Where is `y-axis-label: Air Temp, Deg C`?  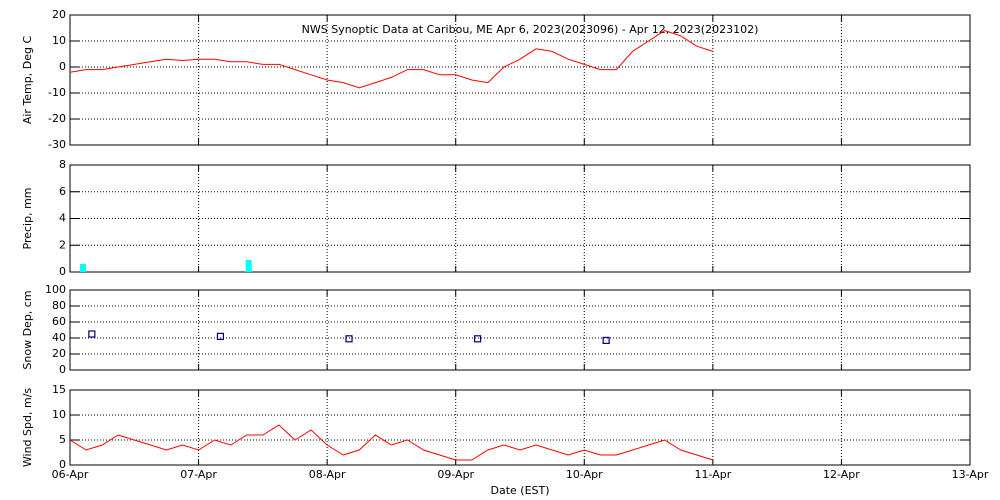
y-axis-label: Air Temp, Deg C is located at coordinates (27, 80).